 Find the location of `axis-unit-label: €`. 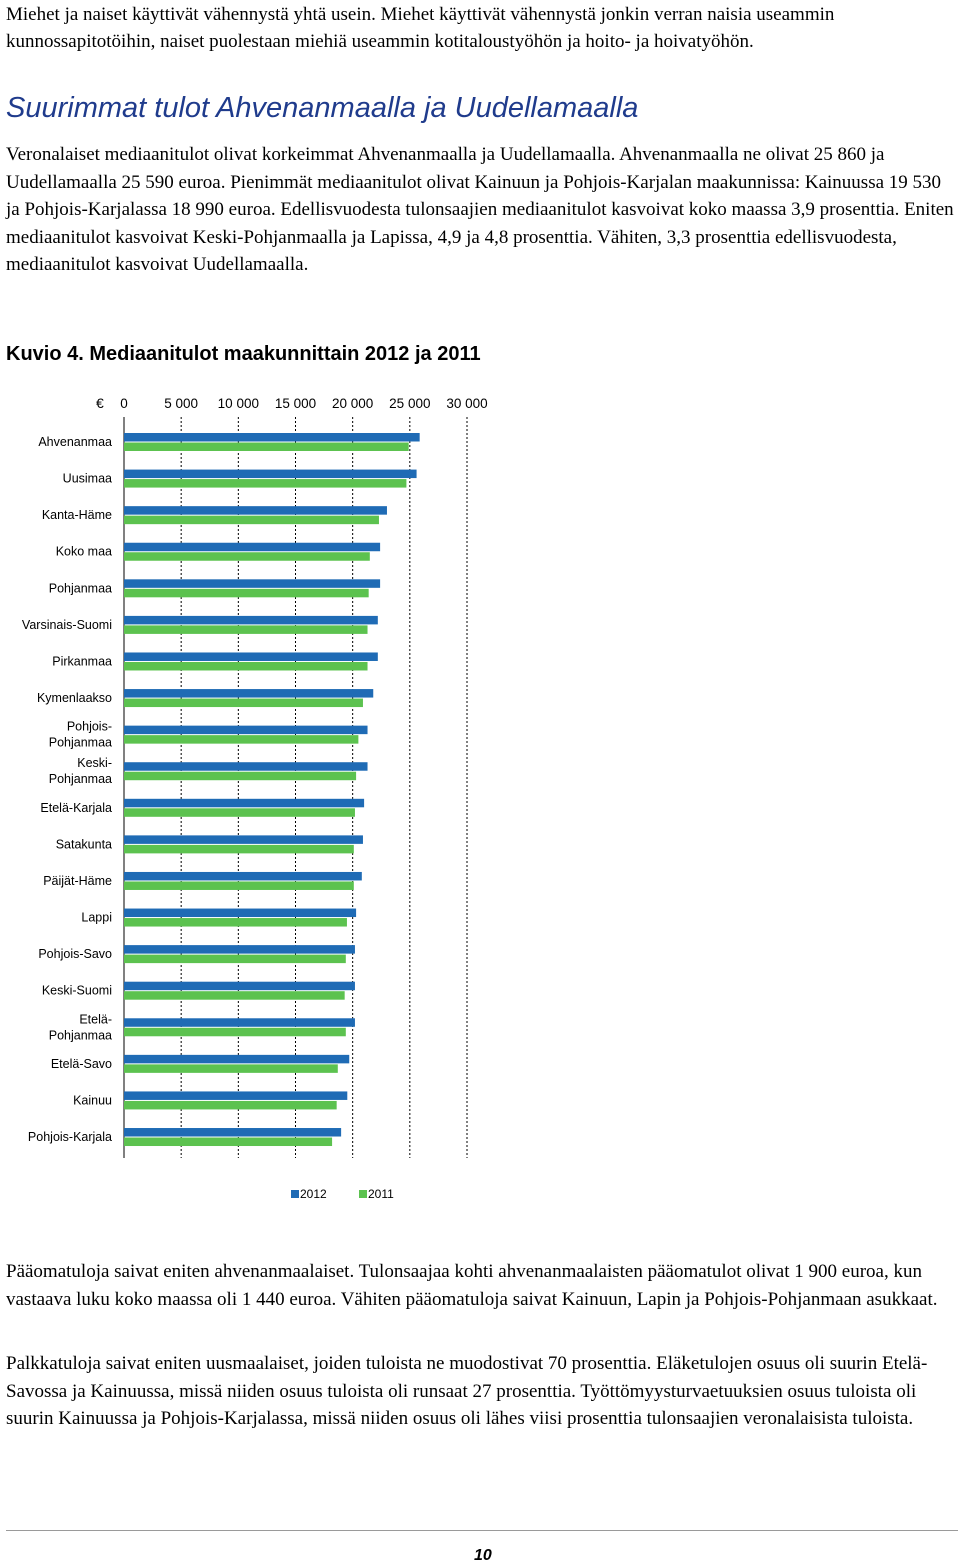

axis-unit-label: € is located at coordinates (100, 403).